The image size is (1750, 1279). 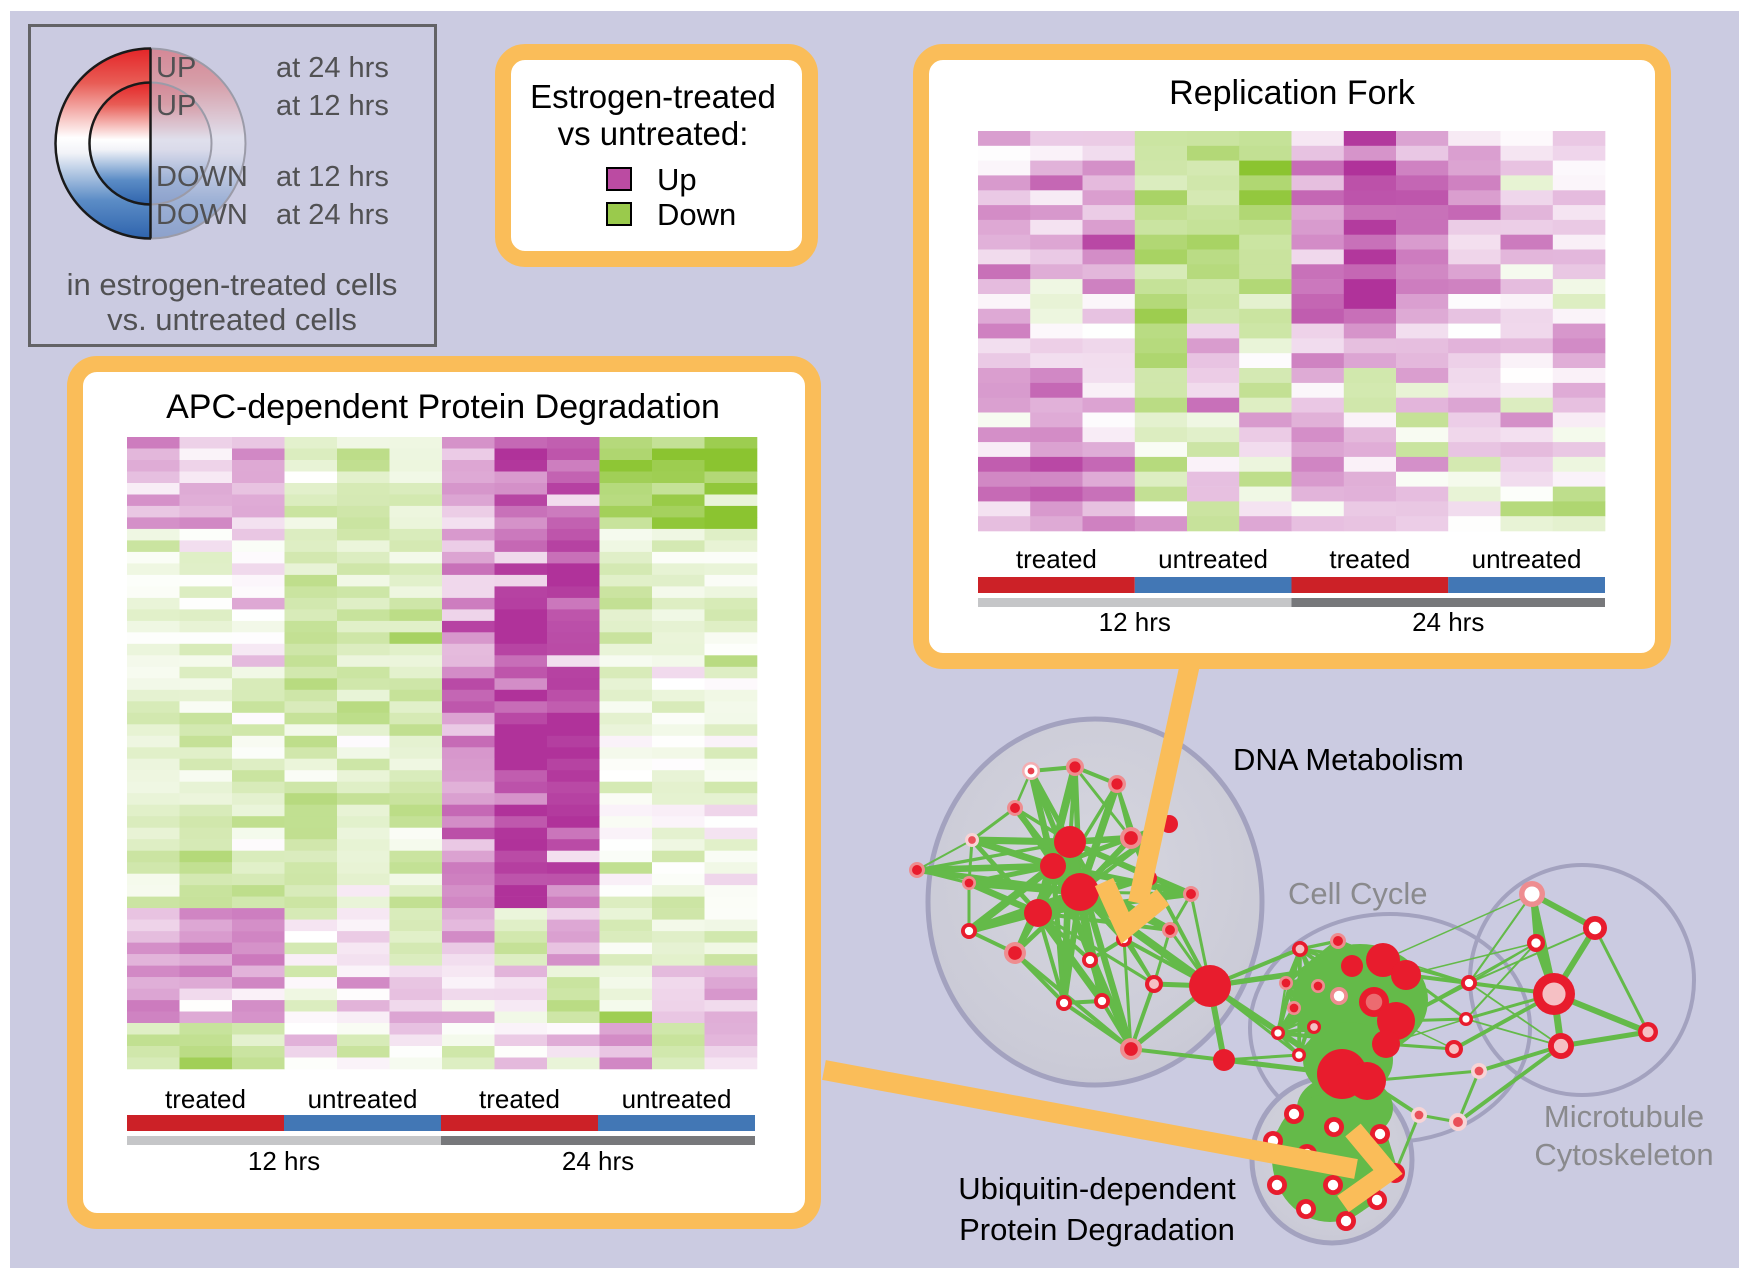 I want to click on svg-text: vs untreated:, so click(x=653, y=133).